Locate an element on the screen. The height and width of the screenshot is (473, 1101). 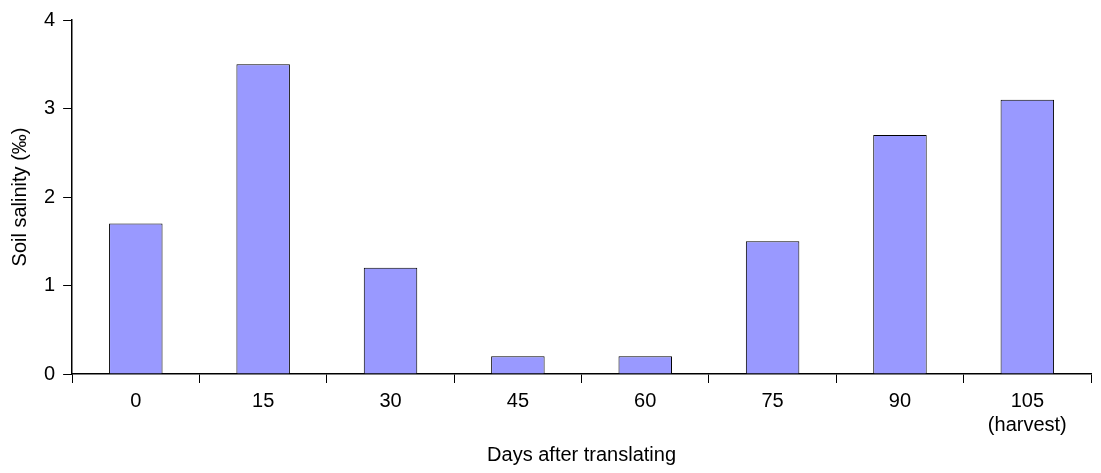
x-tick-label: 105 (harvest) is located at coordinates (1027, 411).